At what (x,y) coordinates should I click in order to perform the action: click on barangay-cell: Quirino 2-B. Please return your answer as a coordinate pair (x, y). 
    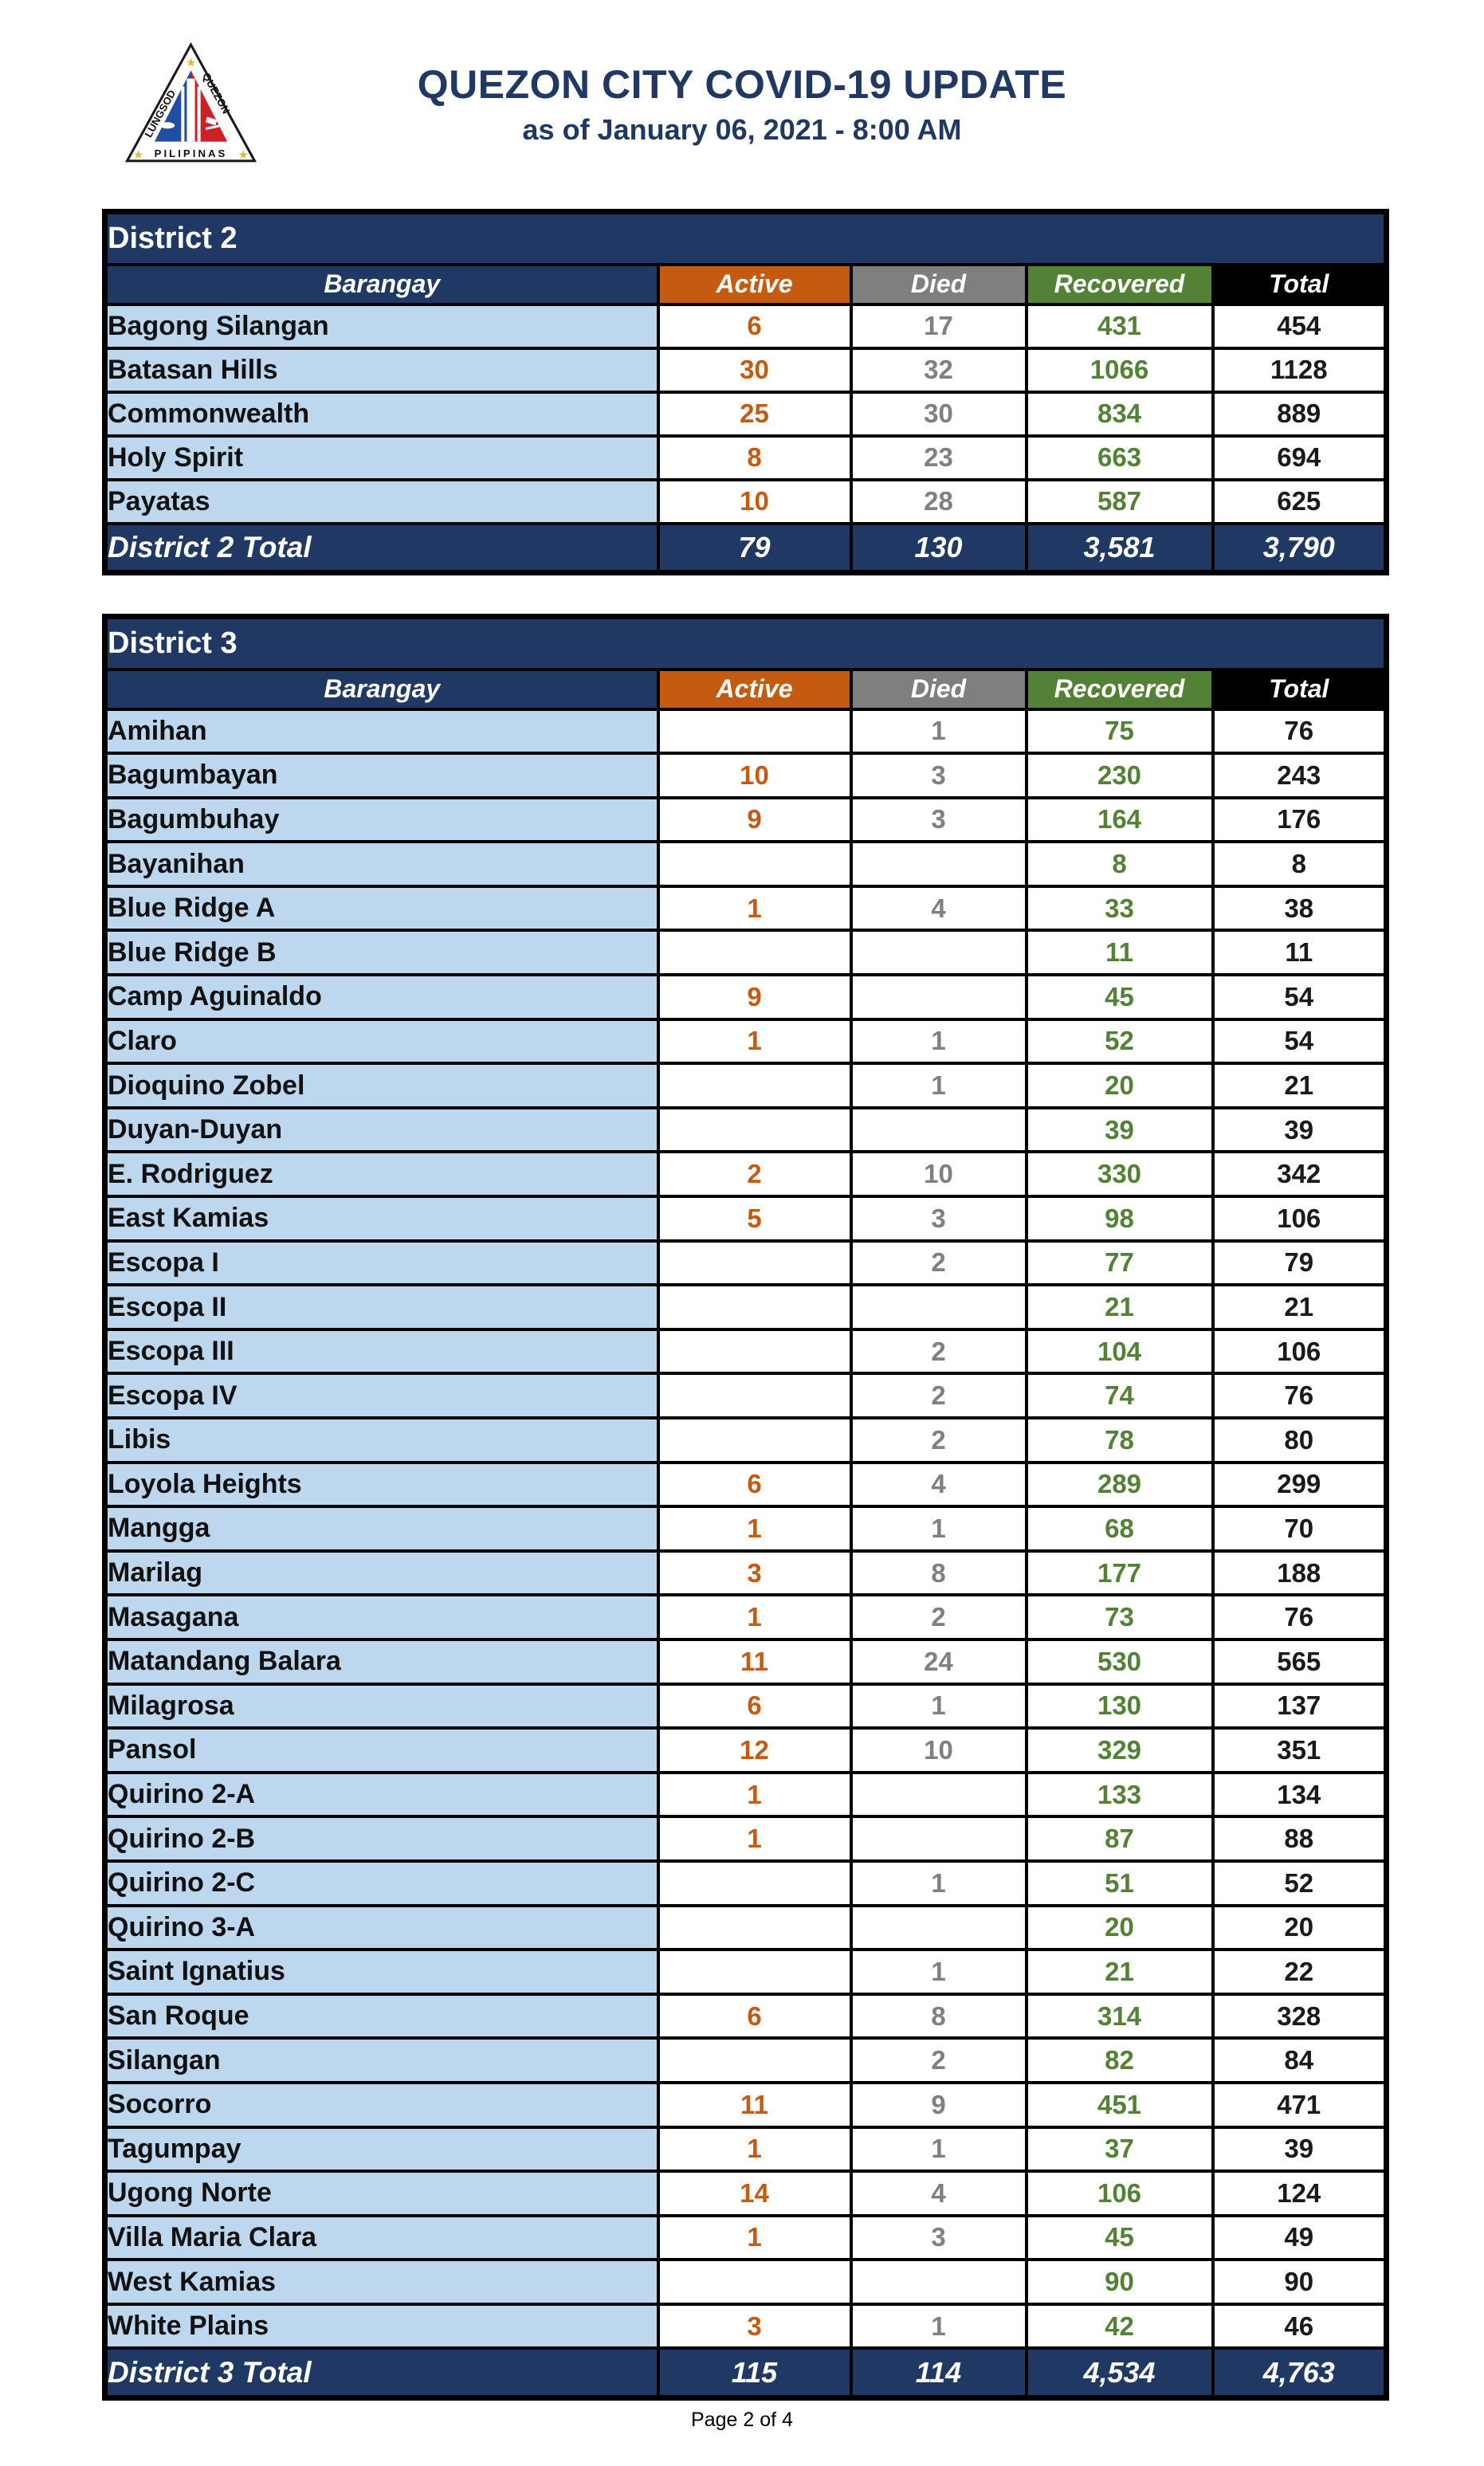
    Looking at the image, I should click on (381, 1839).